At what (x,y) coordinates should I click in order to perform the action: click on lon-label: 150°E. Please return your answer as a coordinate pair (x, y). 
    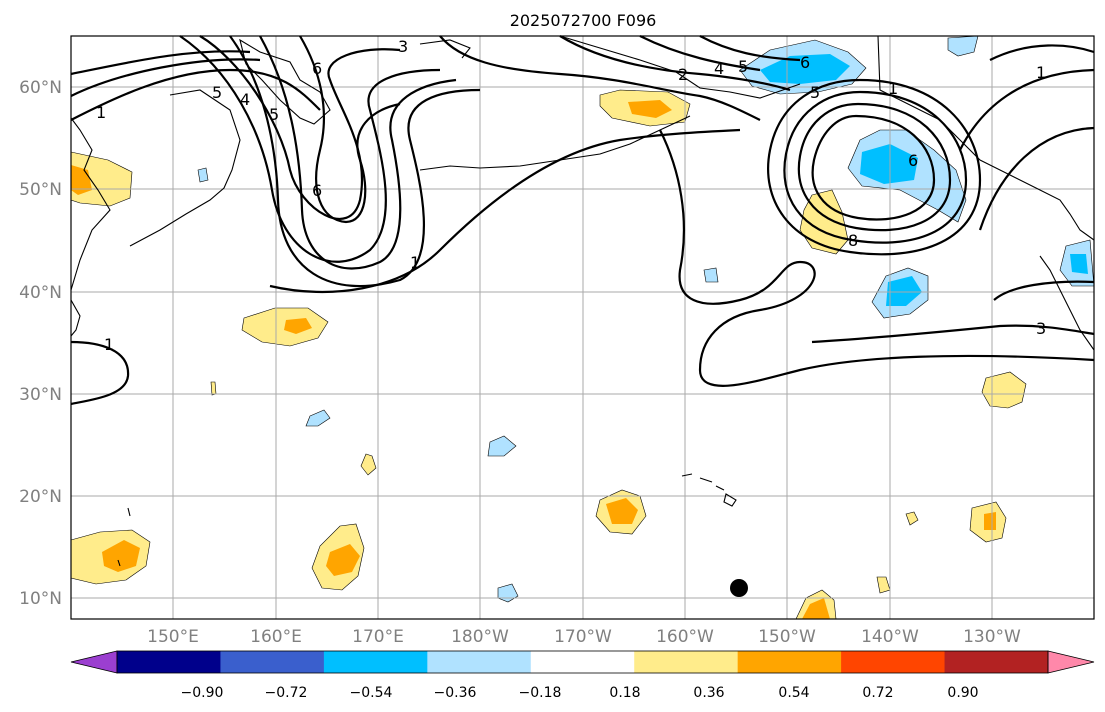
    Looking at the image, I should click on (173, 637).